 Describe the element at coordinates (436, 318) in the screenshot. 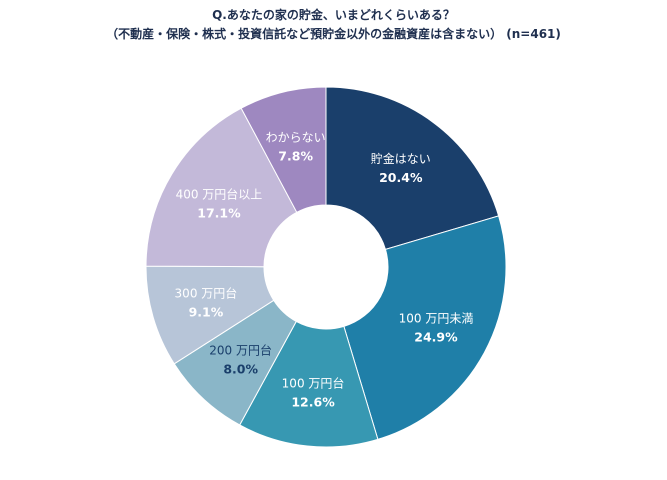

I see `slice-label: 100 万円未満` at that location.